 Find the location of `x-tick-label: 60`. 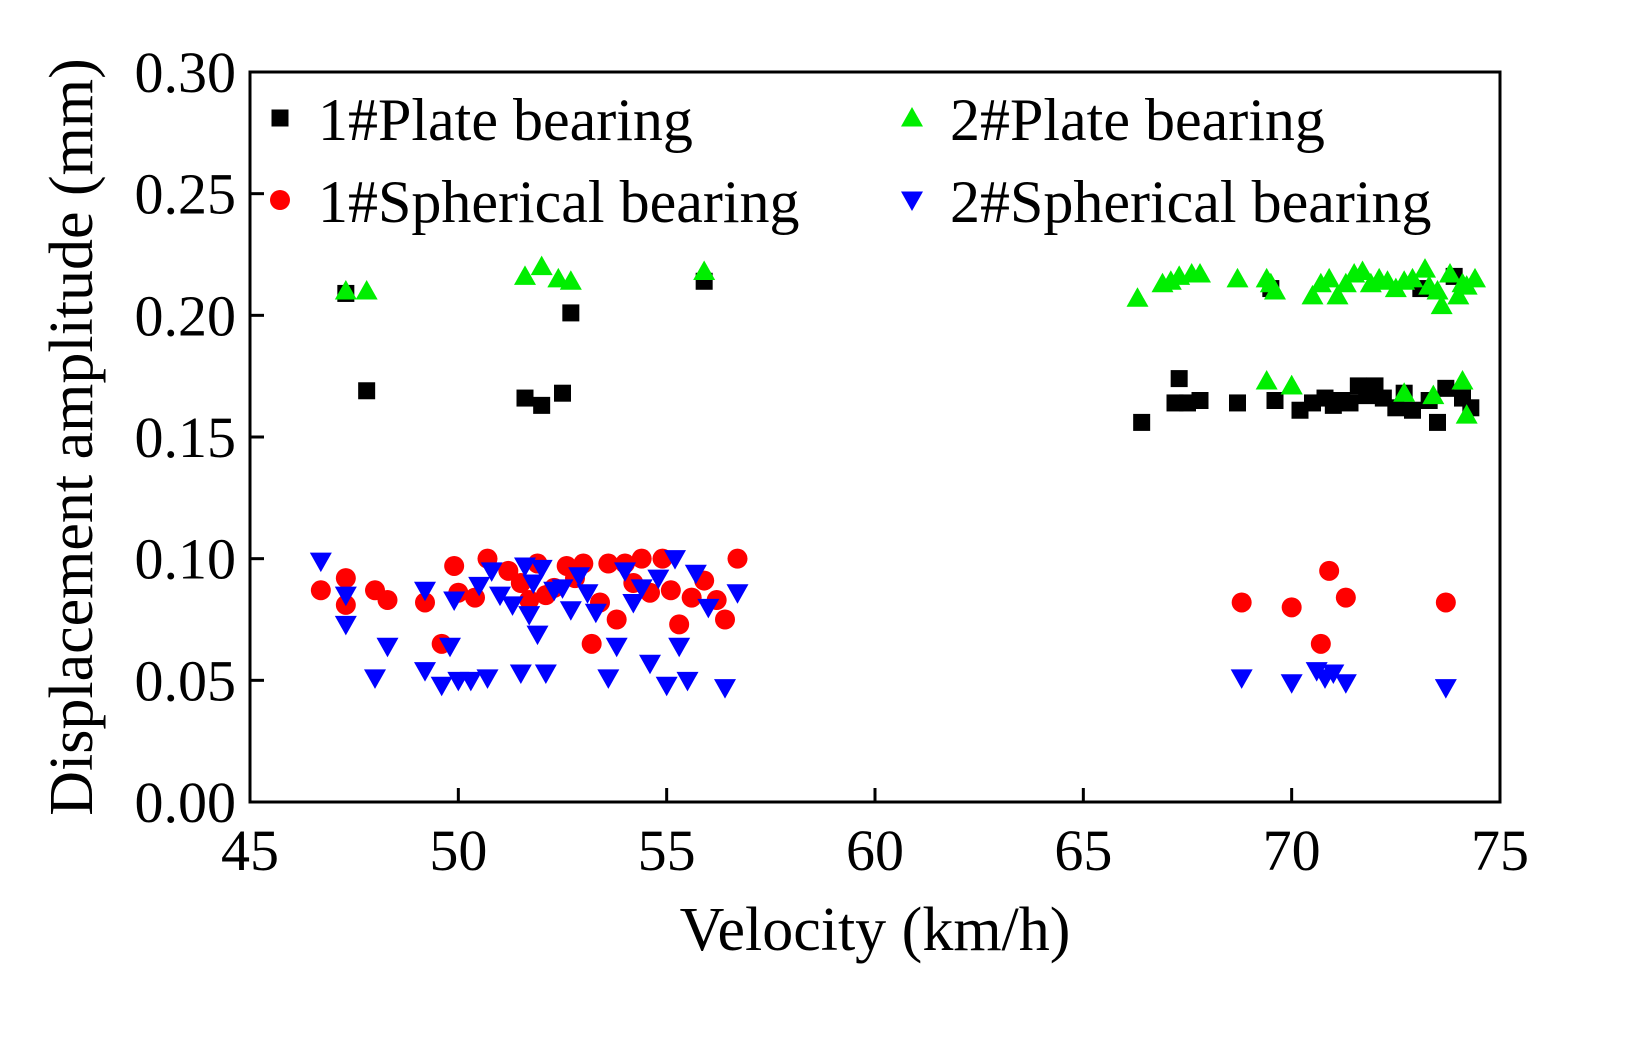

x-tick-label: 60 is located at coordinates (875, 850).